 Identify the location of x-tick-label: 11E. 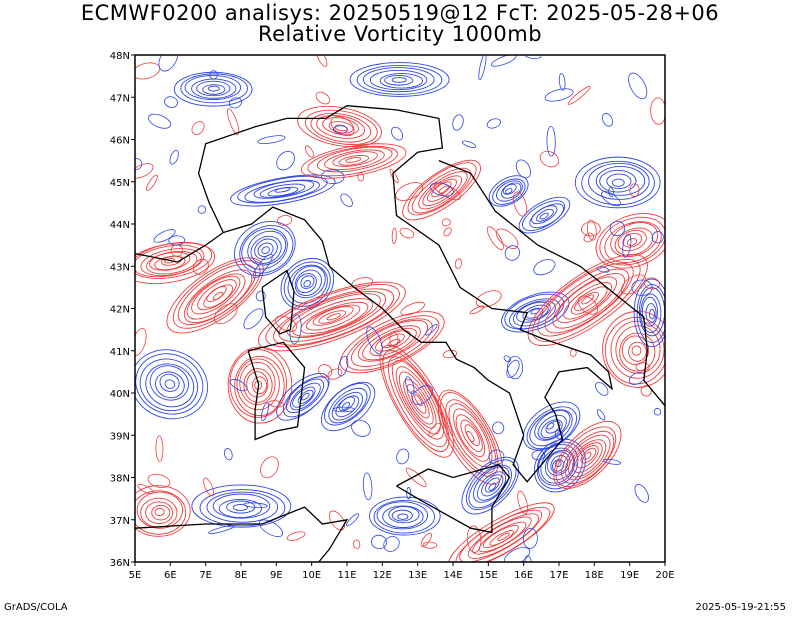
(346, 575).